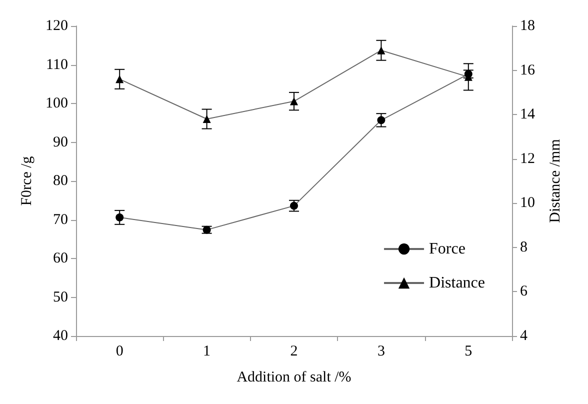 Image resolution: width=588 pixels, height=404 pixels. I want to click on y2-tick-label: 6, so click(524, 292).